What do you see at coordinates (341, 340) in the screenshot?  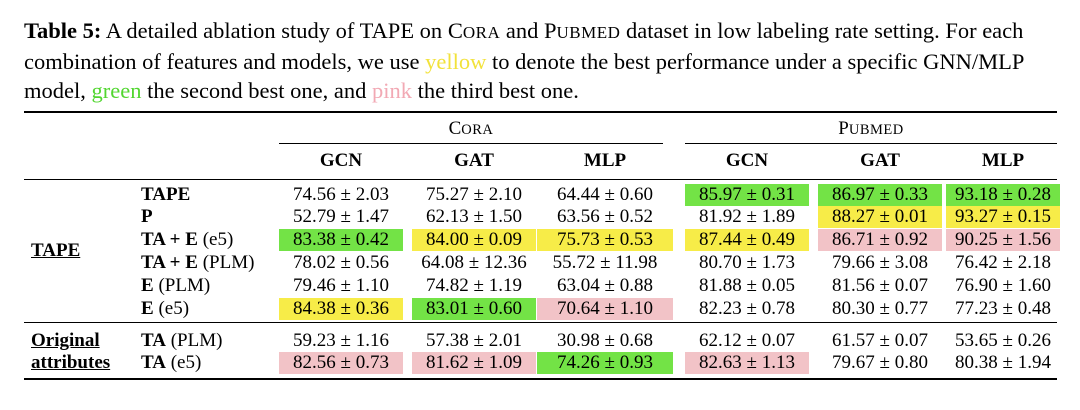 I see `table-cell: 59.23 ± 1.16` at bounding box center [341, 340].